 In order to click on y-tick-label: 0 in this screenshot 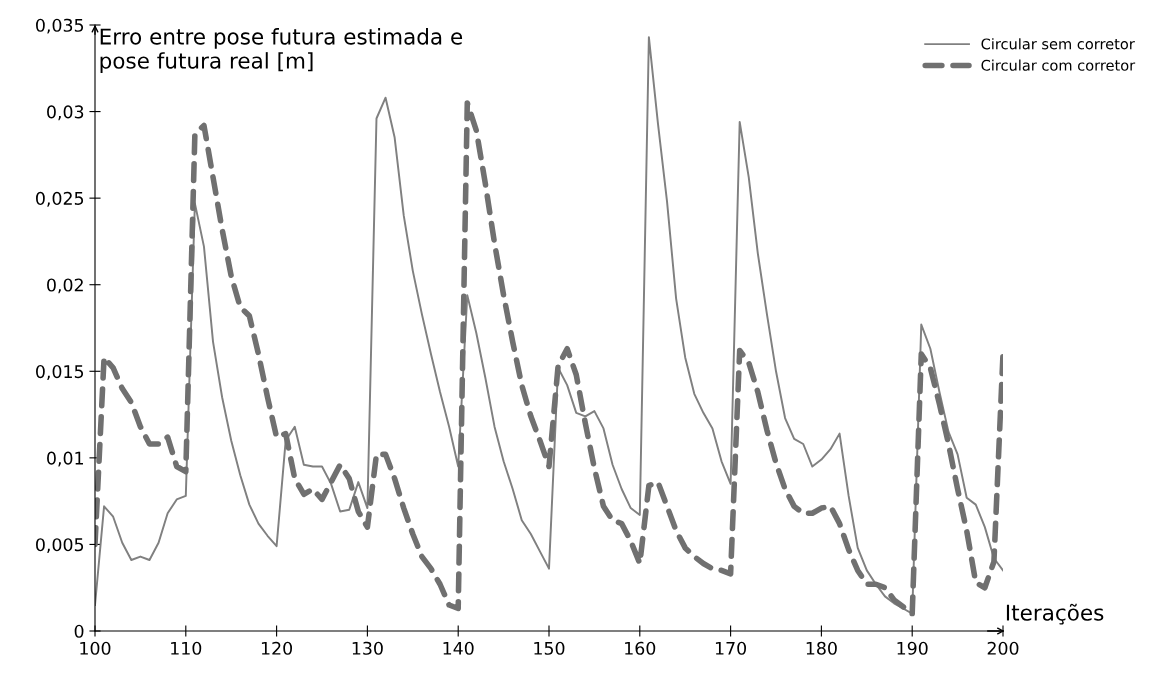, I will do `click(79, 631)`.